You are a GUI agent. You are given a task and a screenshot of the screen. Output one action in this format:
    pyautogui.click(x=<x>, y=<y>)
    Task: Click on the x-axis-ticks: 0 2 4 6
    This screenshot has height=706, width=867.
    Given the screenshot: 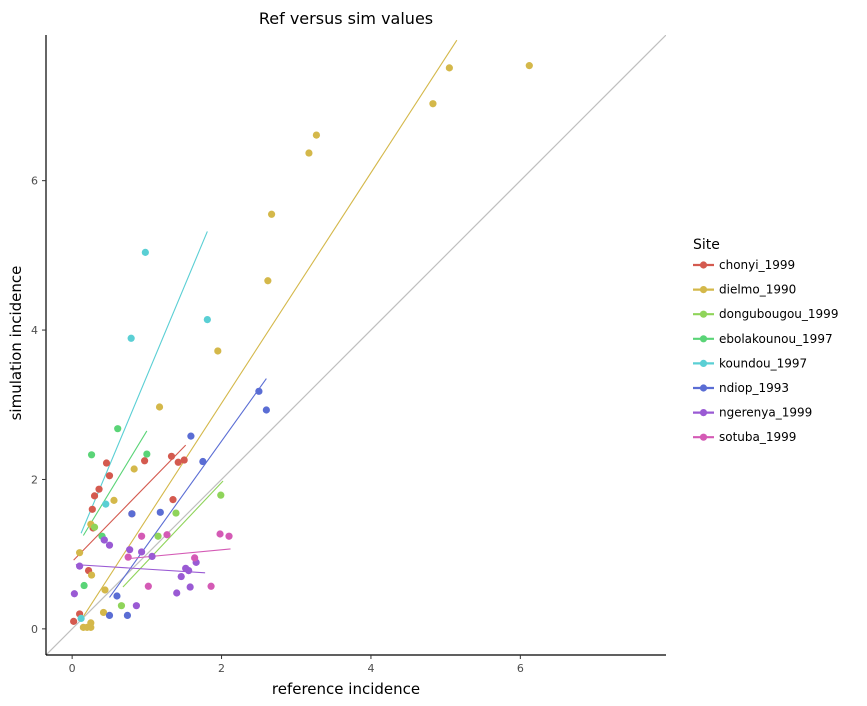 What is the action you would take?
    pyautogui.click(x=296, y=665)
    